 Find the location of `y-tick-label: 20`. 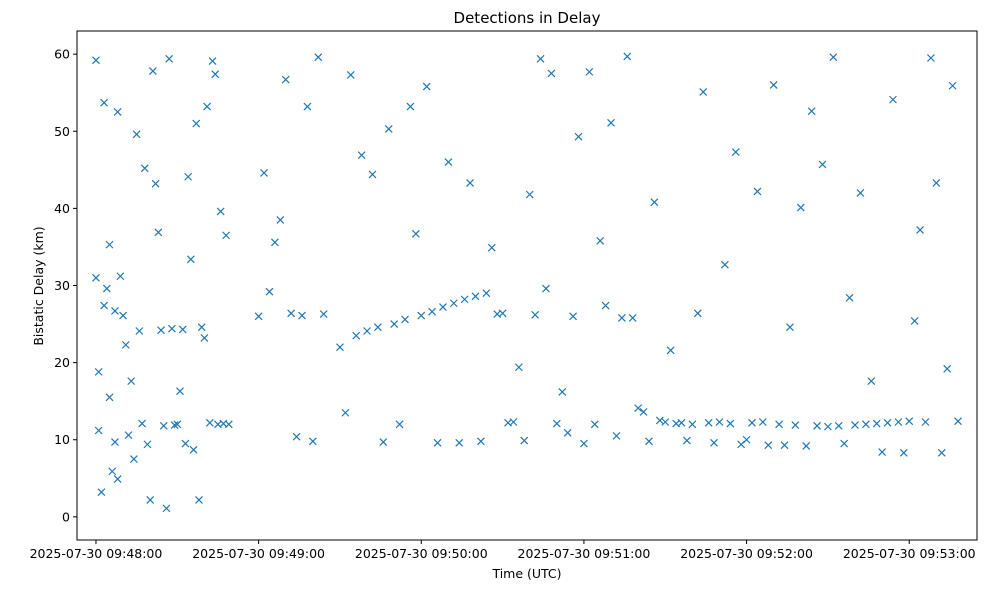

y-tick-label: 20 is located at coordinates (62, 362).